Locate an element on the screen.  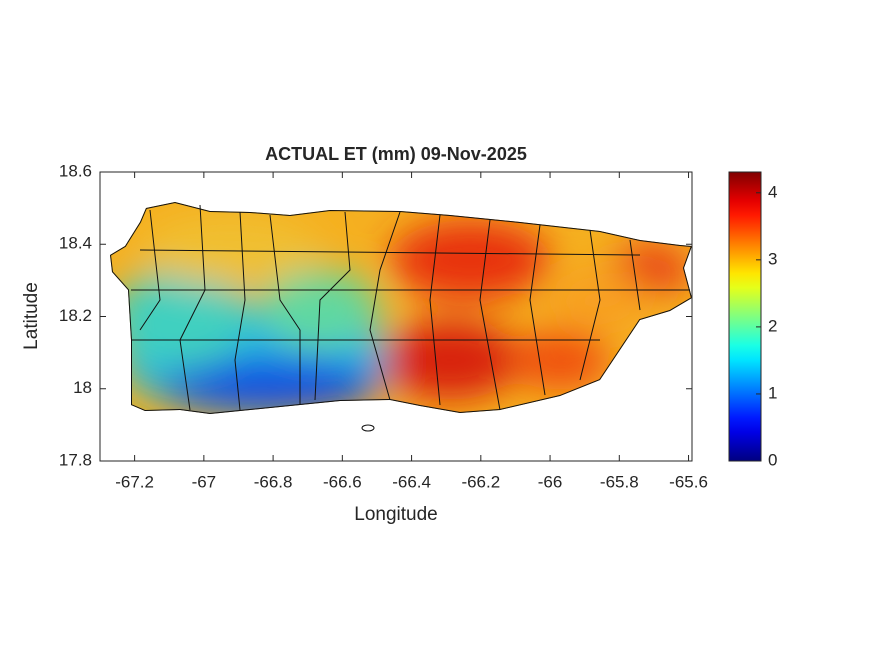
x-tick-label: -66.2 is located at coordinates (480, 481).